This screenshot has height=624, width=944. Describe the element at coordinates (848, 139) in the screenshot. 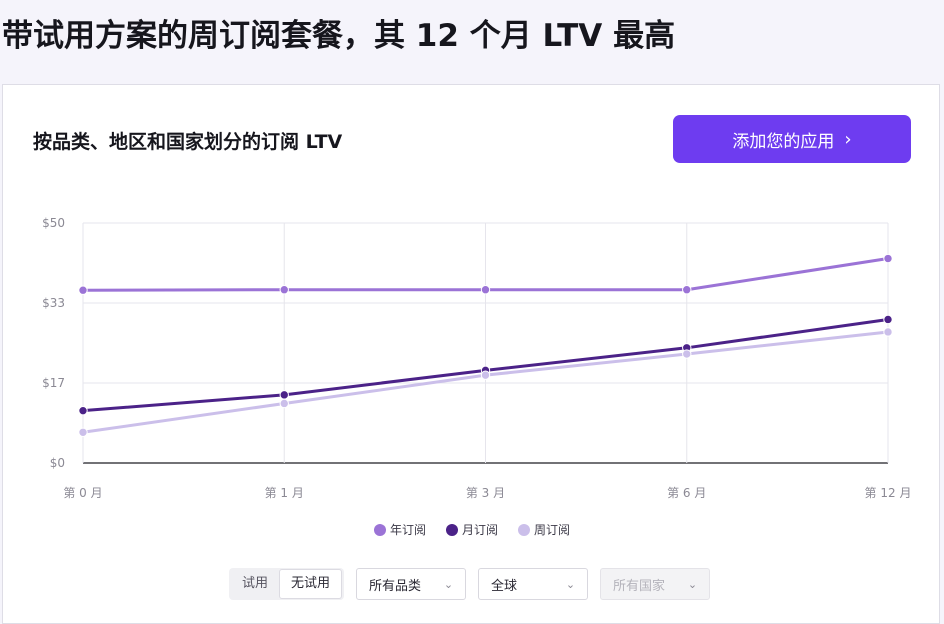

I see `chevron-right-icon: ›` at that location.